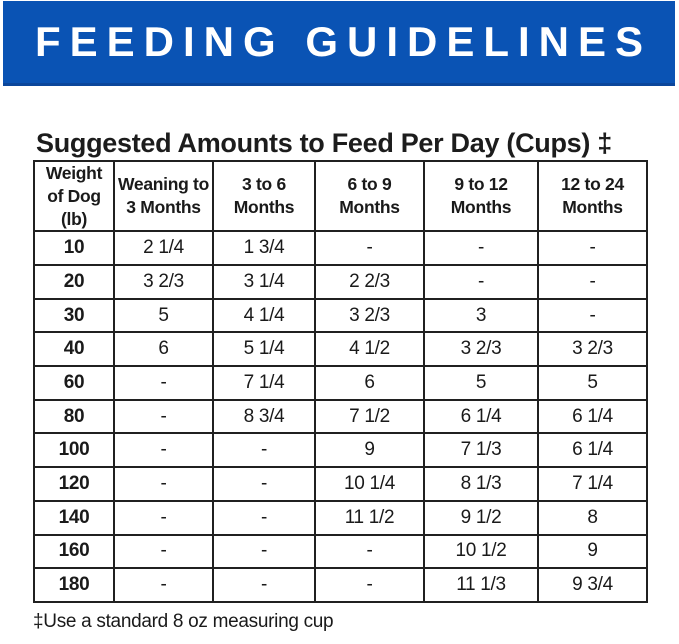 The height and width of the screenshot is (644, 679). I want to click on table-row: 30 5 4 1/4 3 2/3 3-, so click(340, 315).